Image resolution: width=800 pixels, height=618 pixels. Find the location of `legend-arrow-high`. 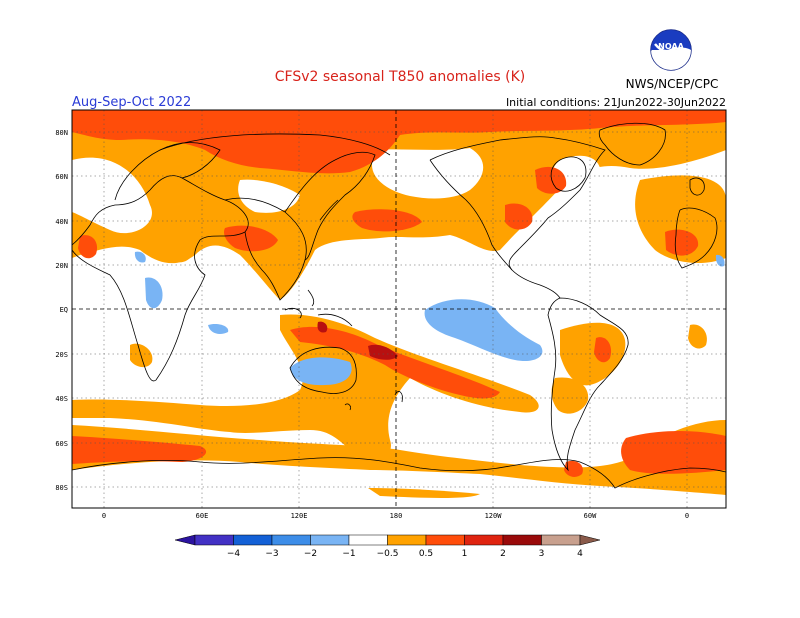

legend-arrow-high is located at coordinates (590, 540).